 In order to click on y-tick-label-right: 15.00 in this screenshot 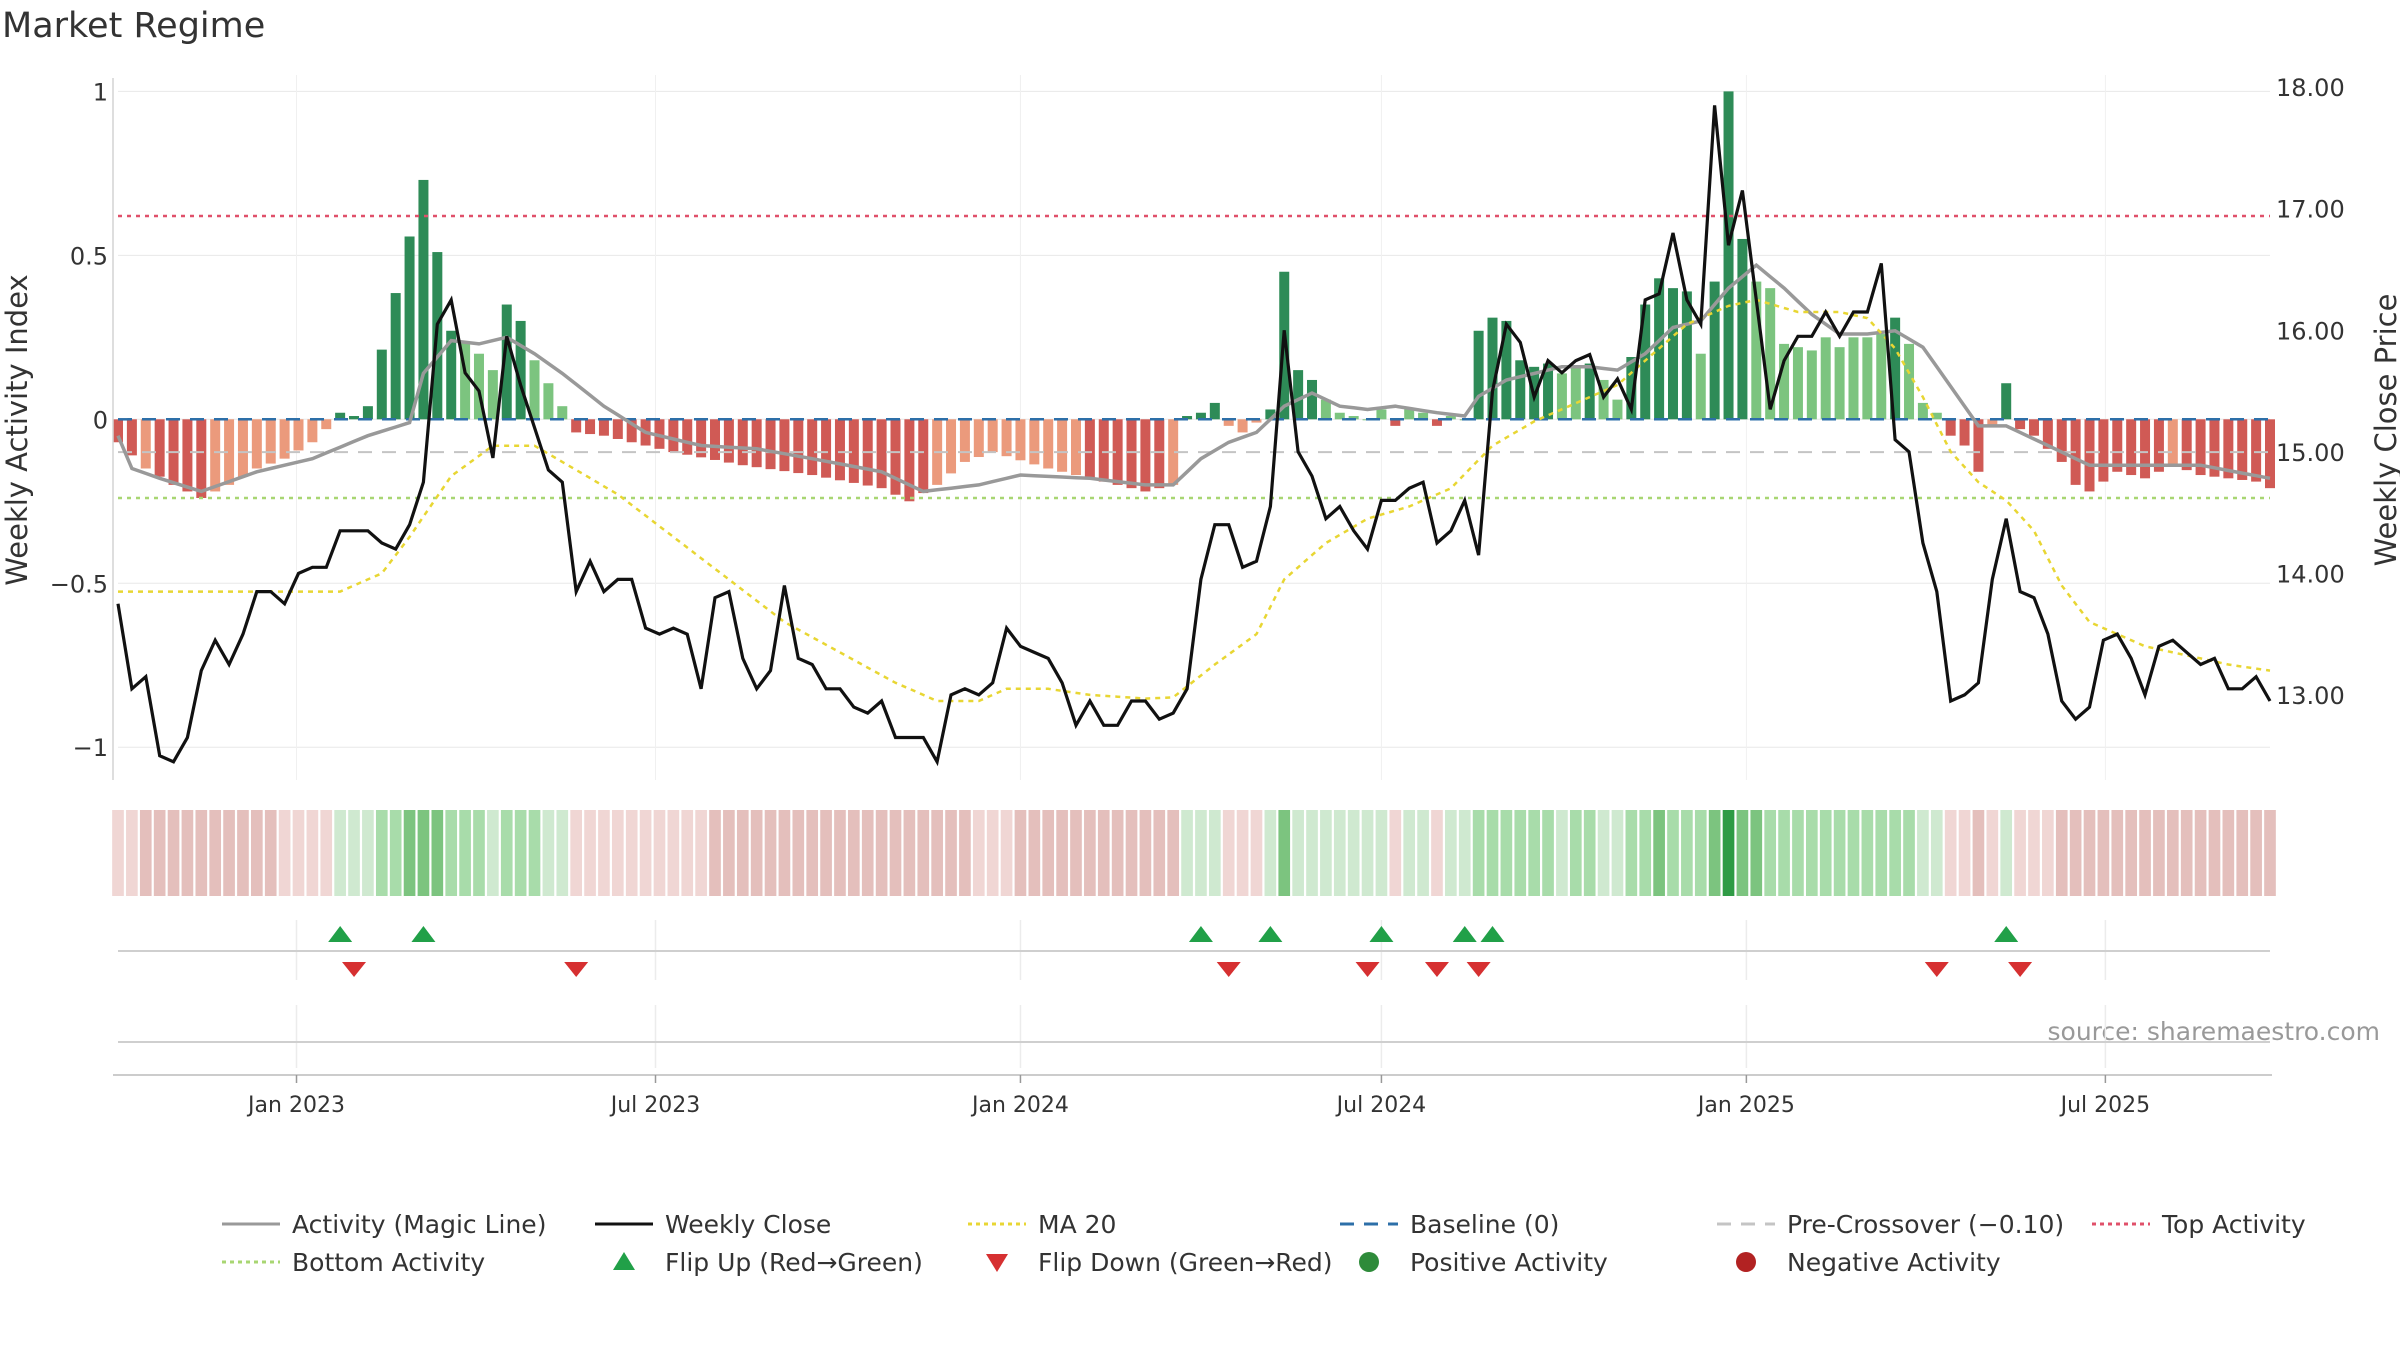, I will do `click(2310, 453)`.